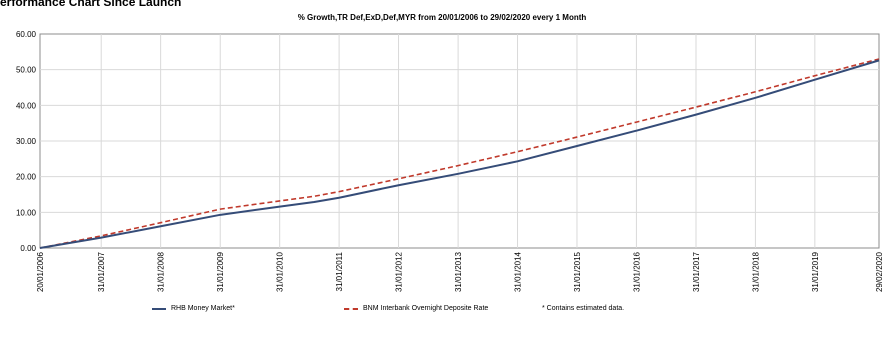 The height and width of the screenshot is (355, 884). I want to click on y-tick-label: 60.00, so click(26, 34).